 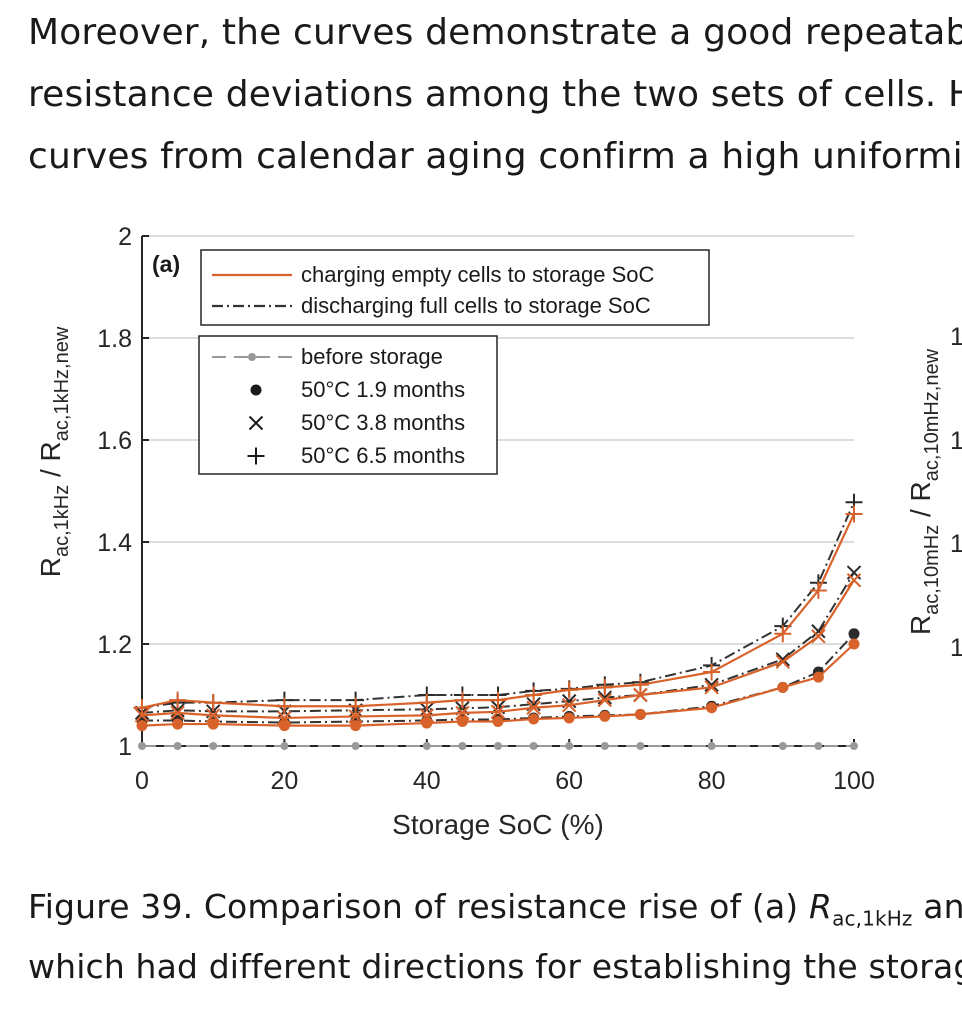 What do you see at coordinates (569, 781) in the screenshot?
I see `x-tick-label: 60` at bounding box center [569, 781].